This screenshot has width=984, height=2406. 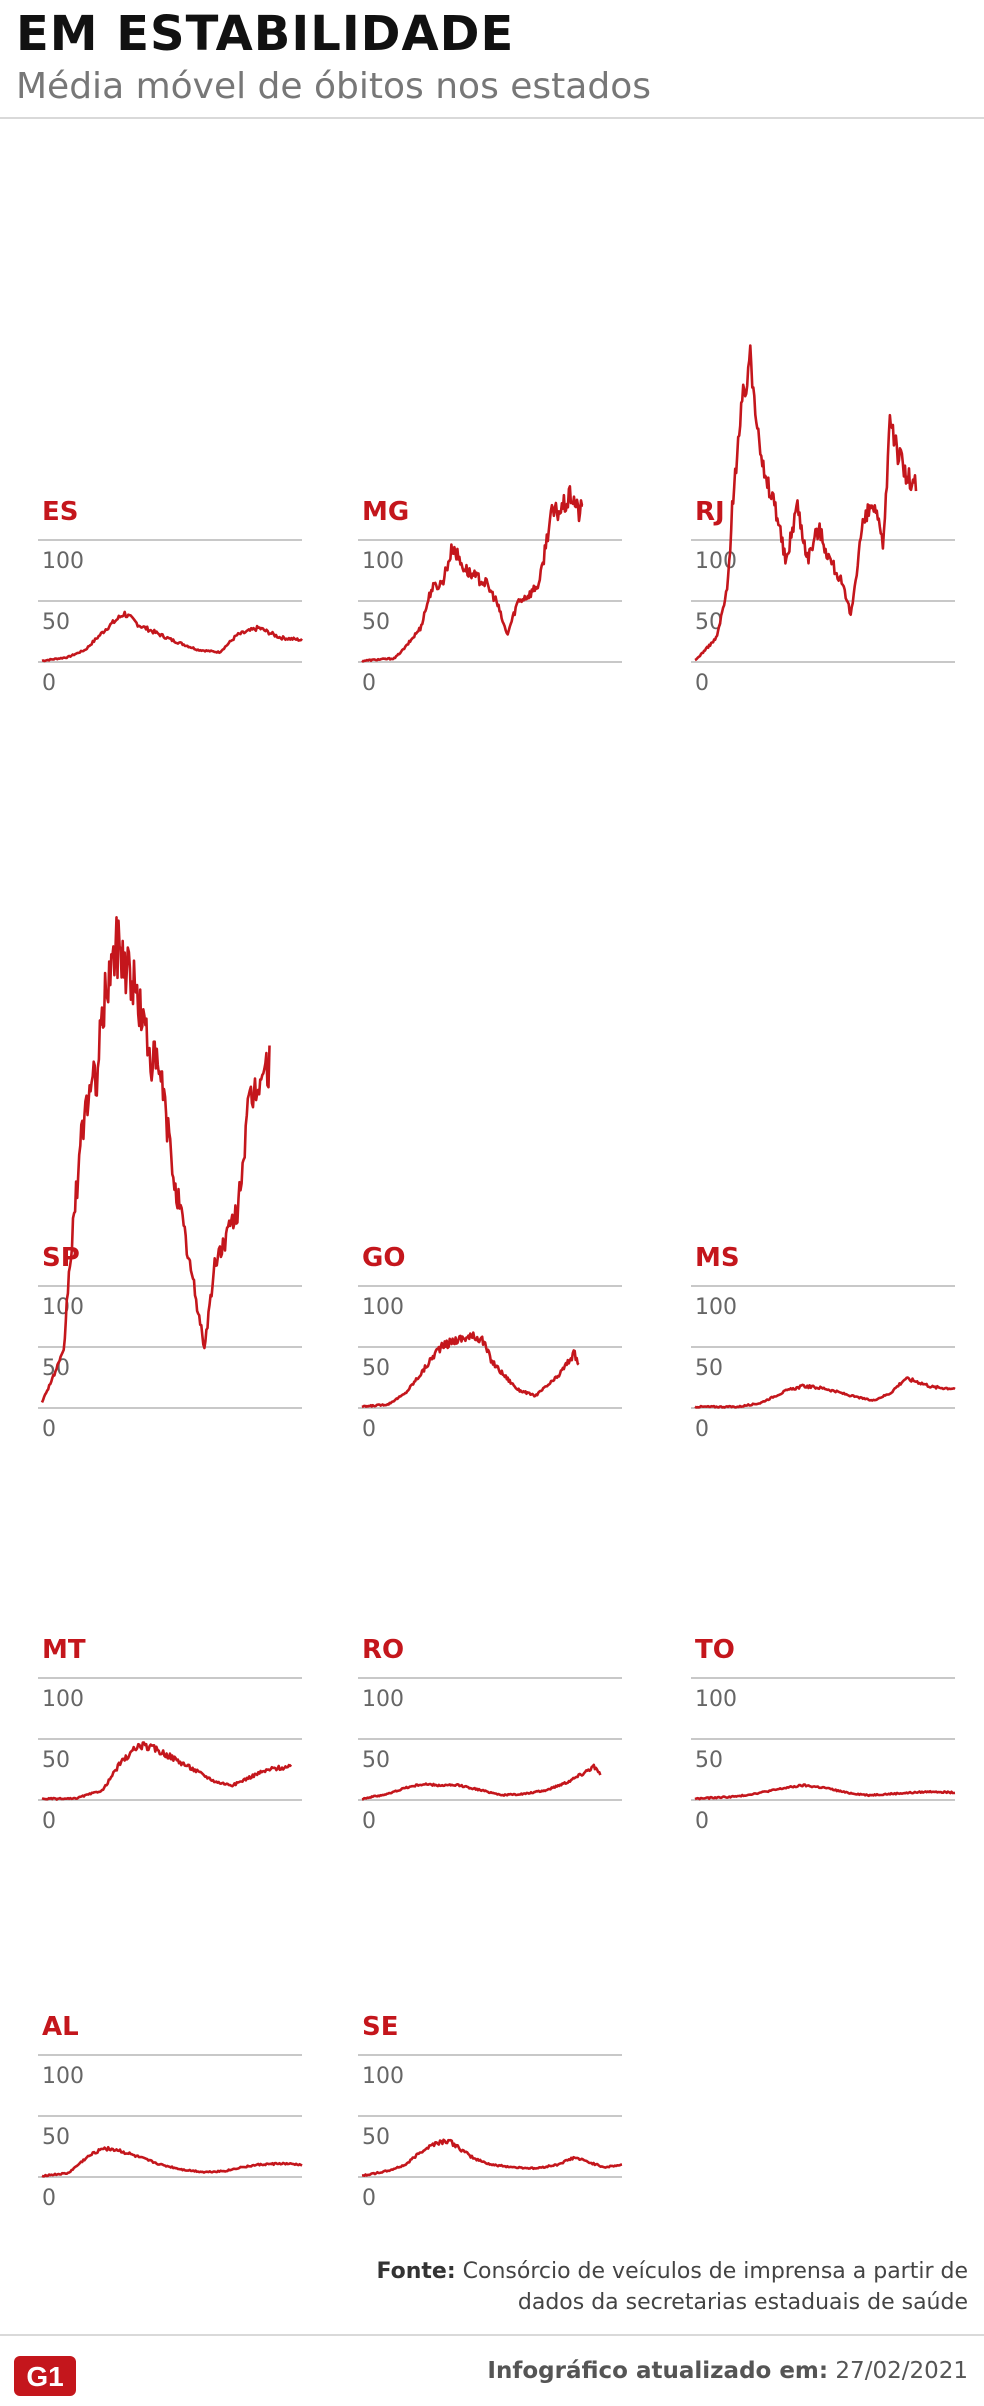 What do you see at coordinates (383, 1650) in the screenshot?
I see `state-label: RO` at bounding box center [383, 1650].